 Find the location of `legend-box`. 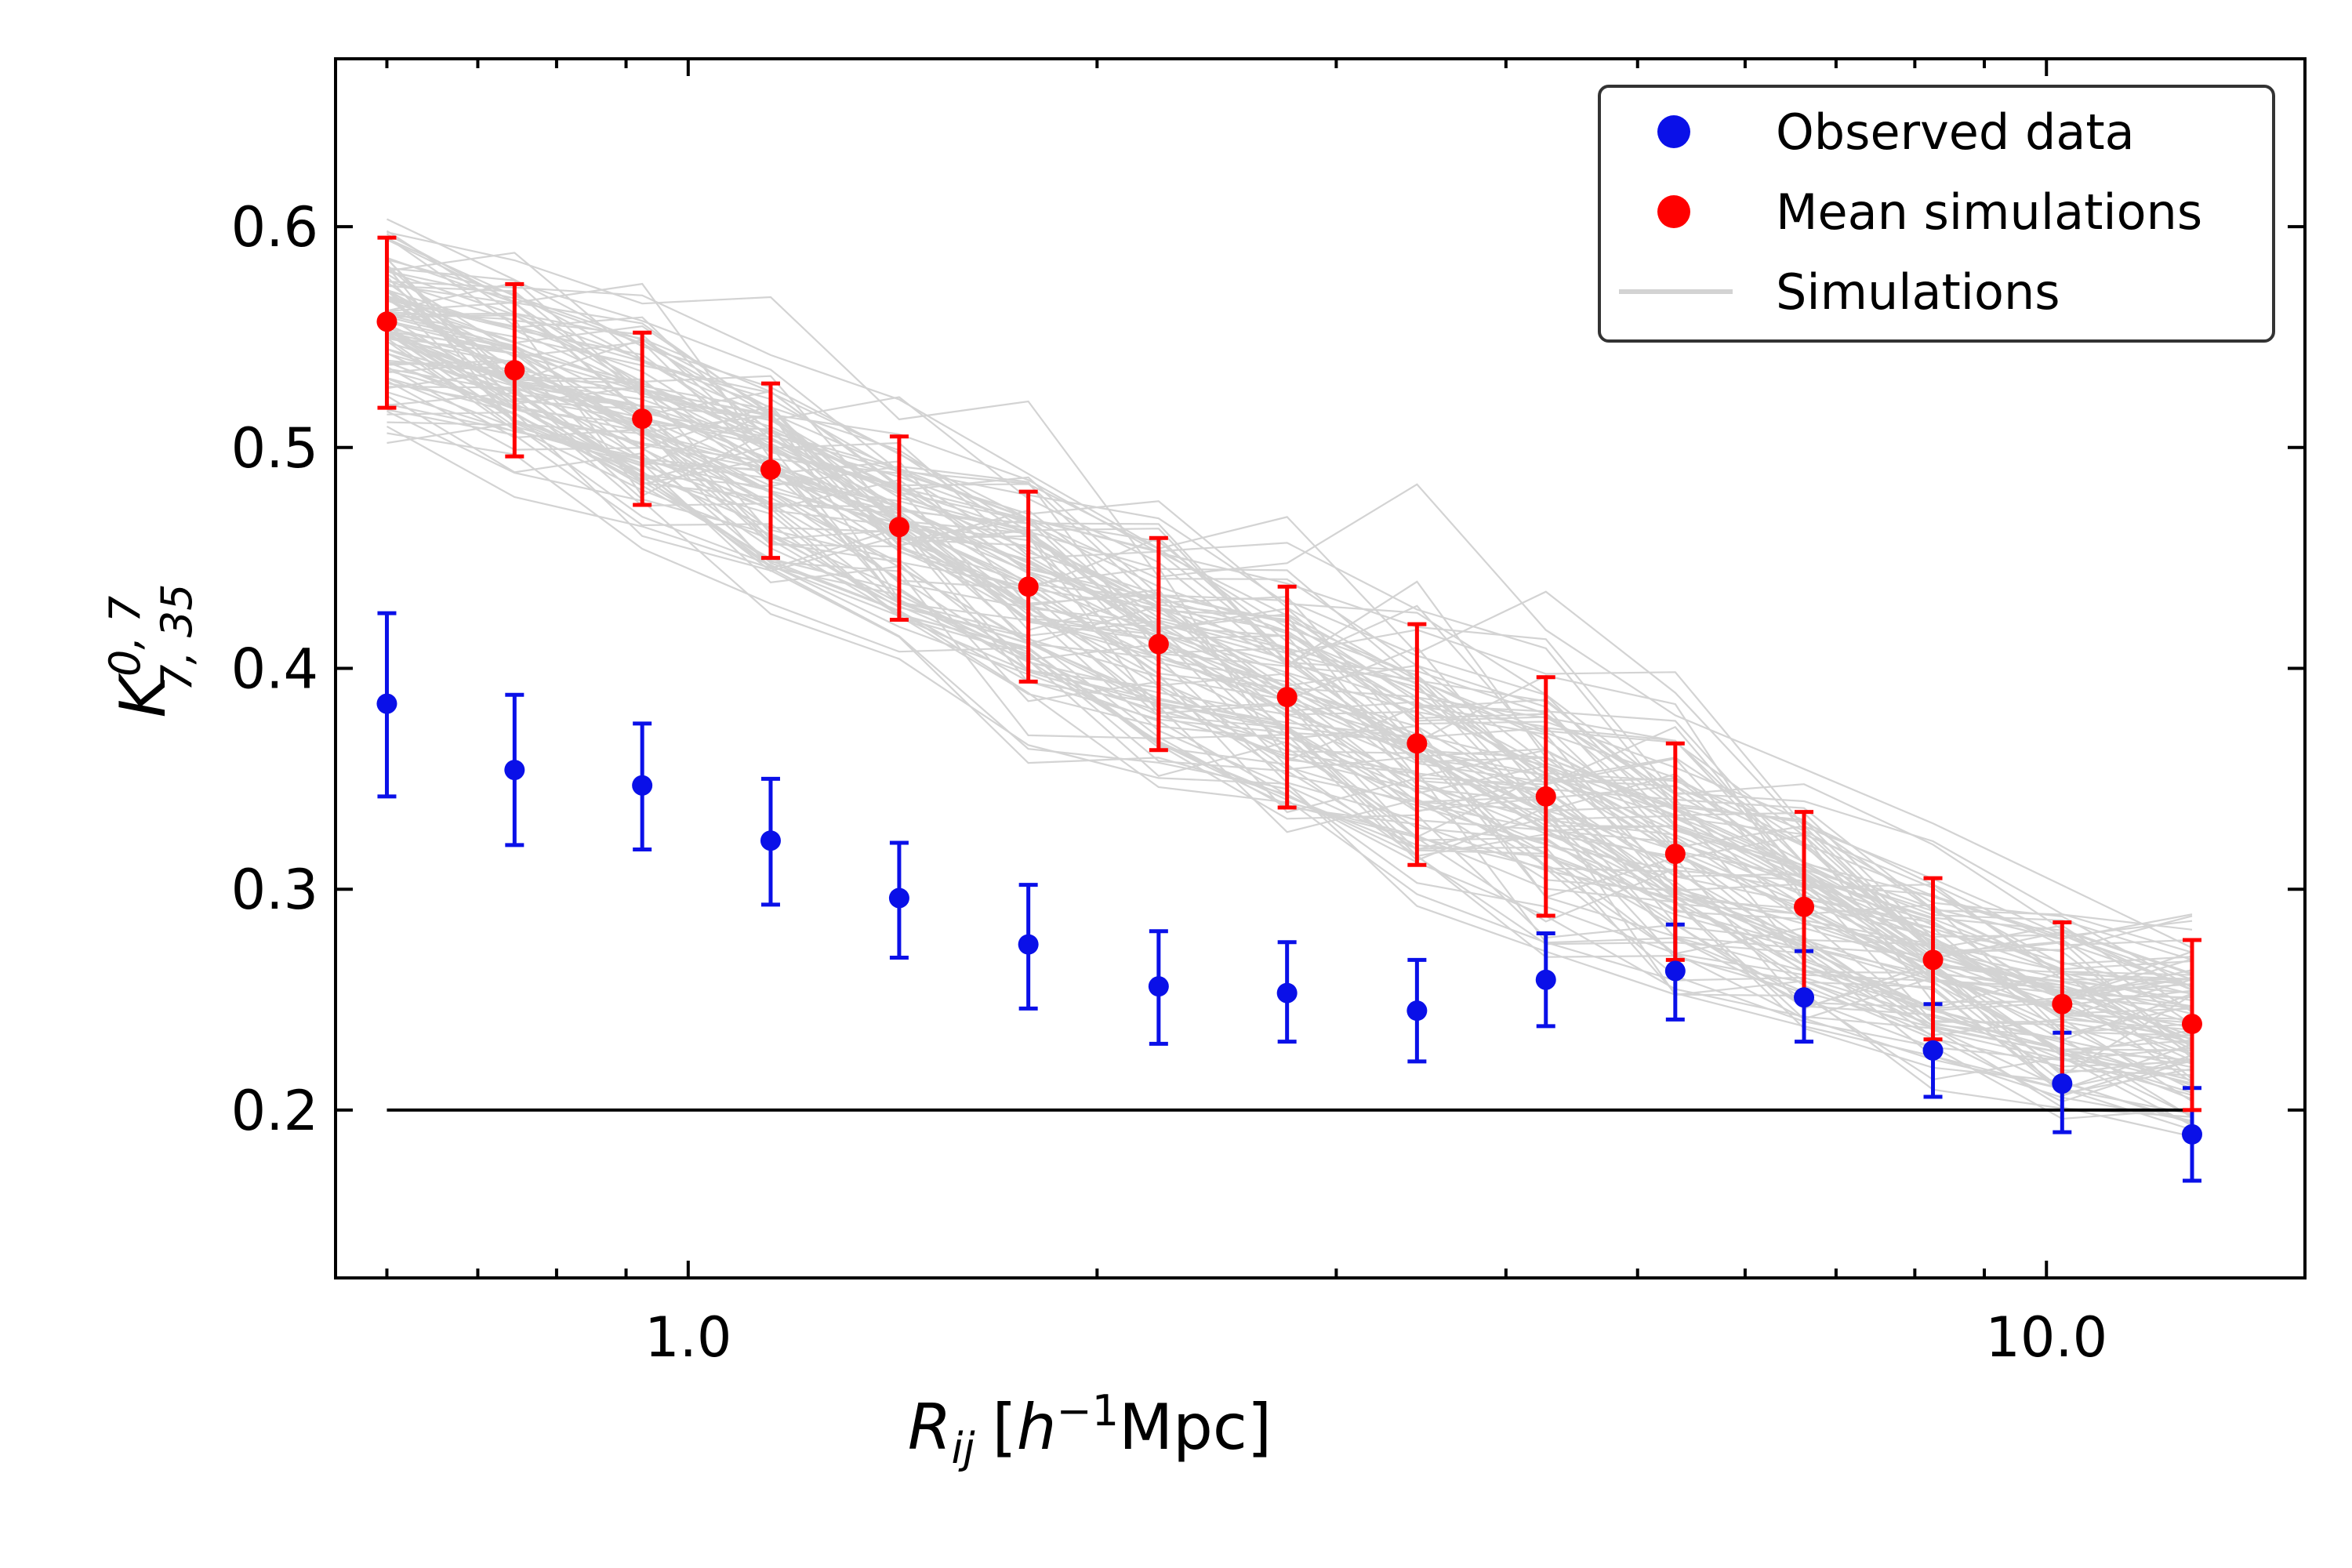

legend-box is located at coordinates (1936, 214).